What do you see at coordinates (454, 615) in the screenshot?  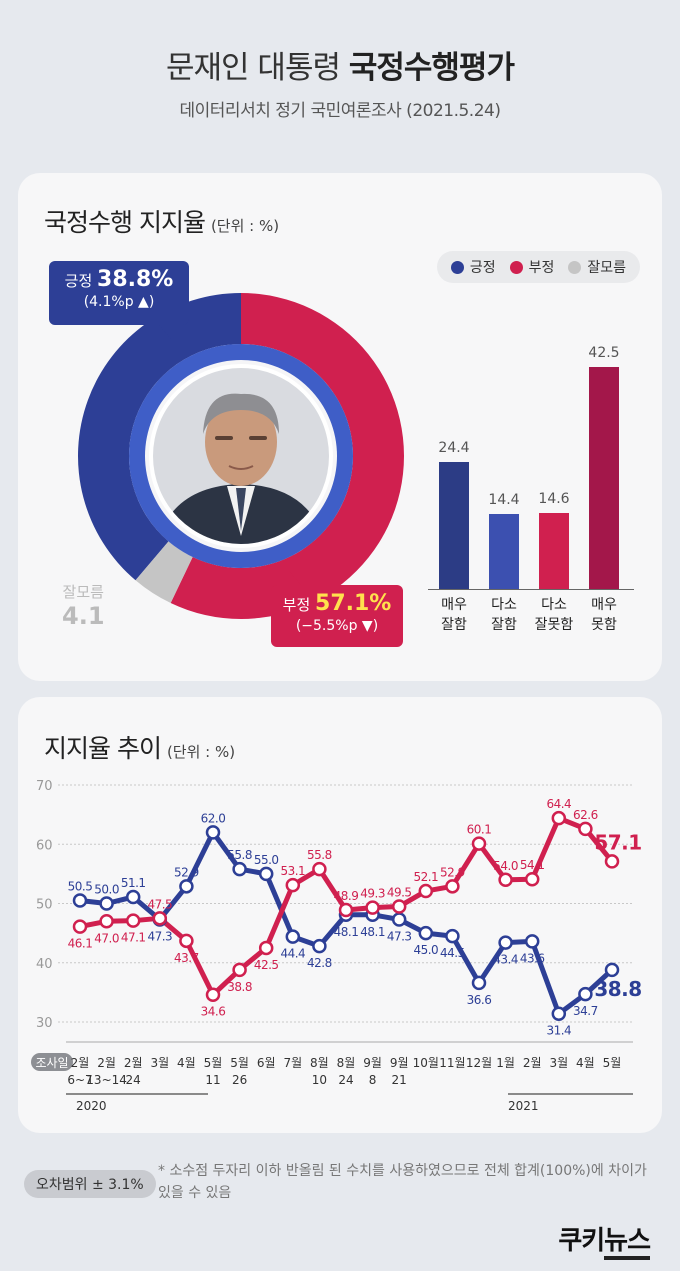 I see `bar-category-label: 매우 잘함` at bounding box center [454, 615].